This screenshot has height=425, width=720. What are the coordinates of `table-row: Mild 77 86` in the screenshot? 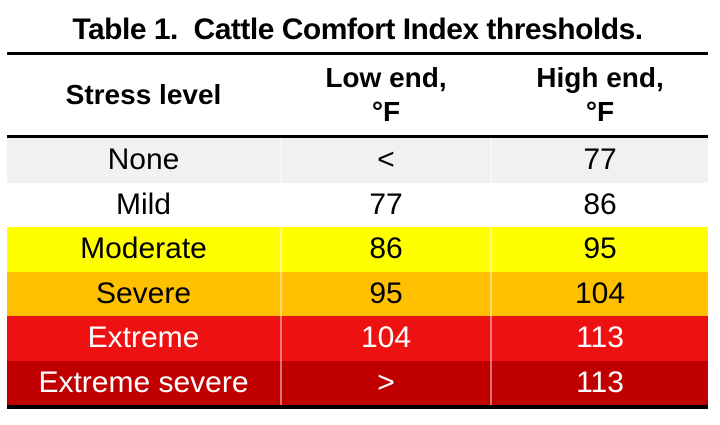 It's located at (357, 204).